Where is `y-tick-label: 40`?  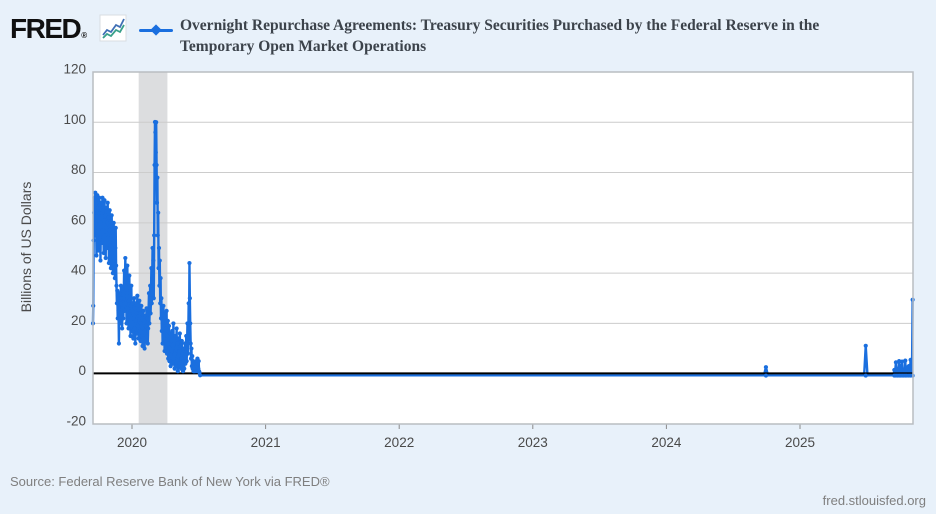
y-tick-label: 40 is located at coordinates (78, 270).